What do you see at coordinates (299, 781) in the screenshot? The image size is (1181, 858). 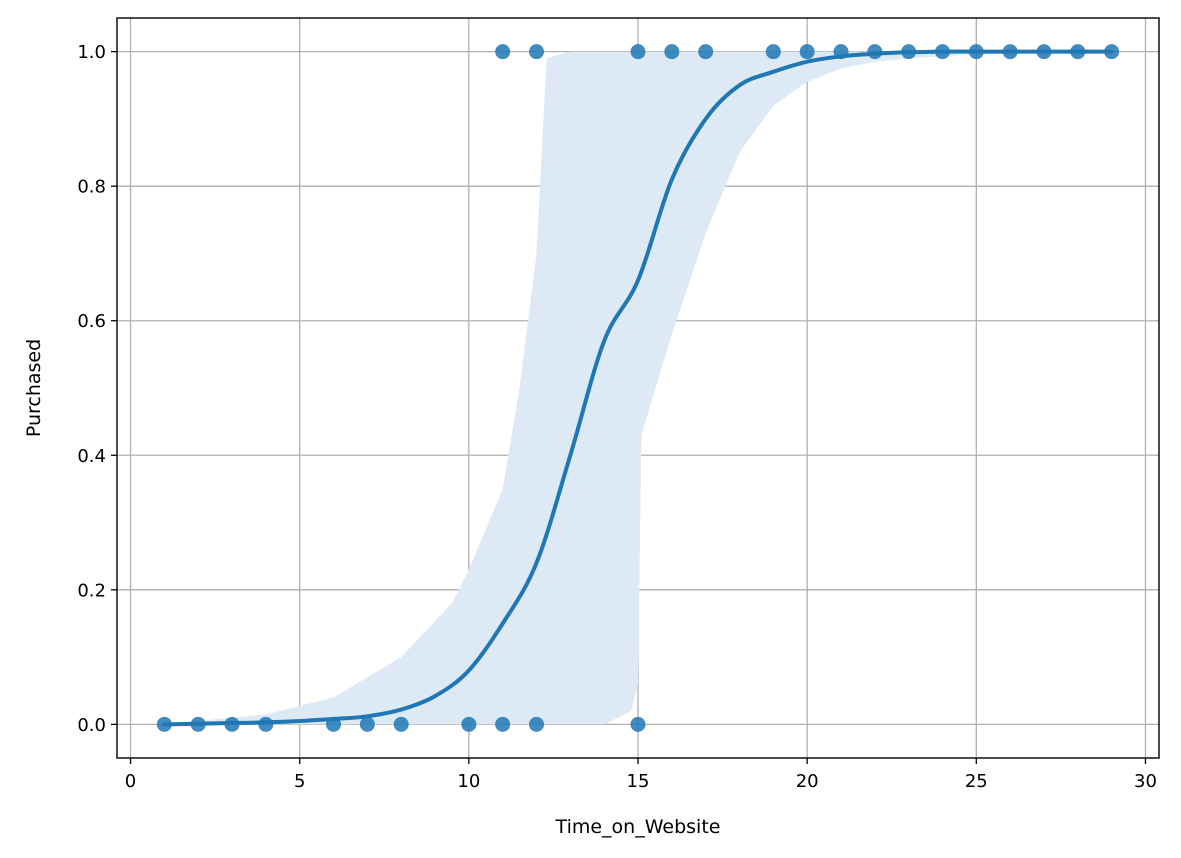 I see `x-tick-label: 5` at bounding box center [299, 781].